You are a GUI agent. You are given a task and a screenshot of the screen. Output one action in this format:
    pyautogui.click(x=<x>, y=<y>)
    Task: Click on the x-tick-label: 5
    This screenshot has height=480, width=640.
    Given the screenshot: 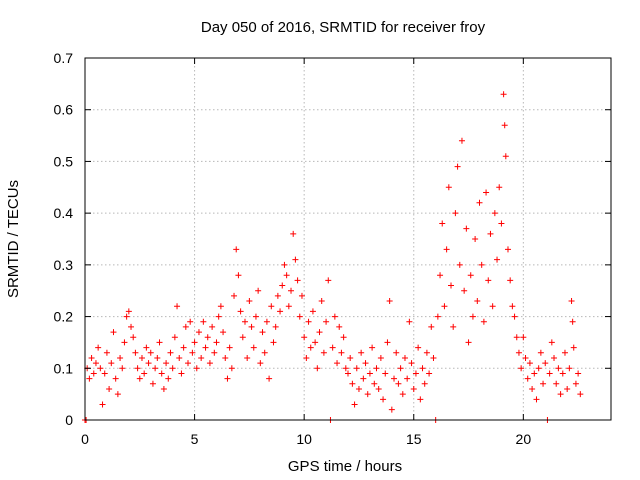 What is the action you would take?
    pyautogui.click(x=195, y=439)
    